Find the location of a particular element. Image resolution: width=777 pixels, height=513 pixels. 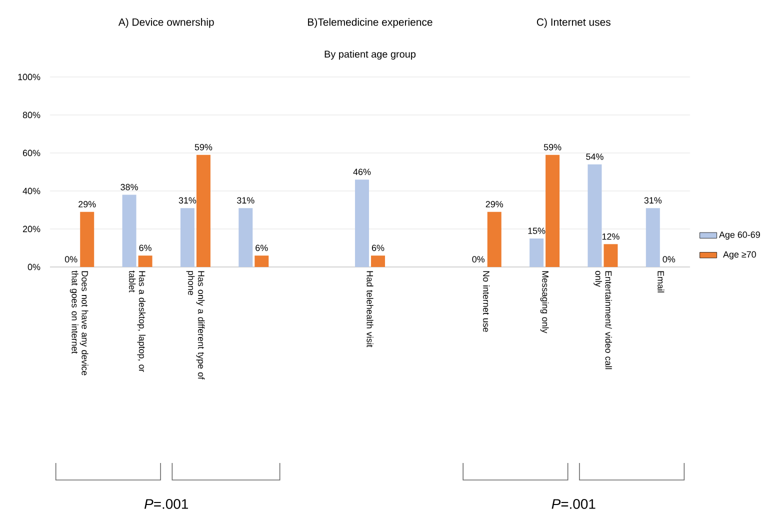

y-tick-label: 80% is located at coordinates (31, 115).